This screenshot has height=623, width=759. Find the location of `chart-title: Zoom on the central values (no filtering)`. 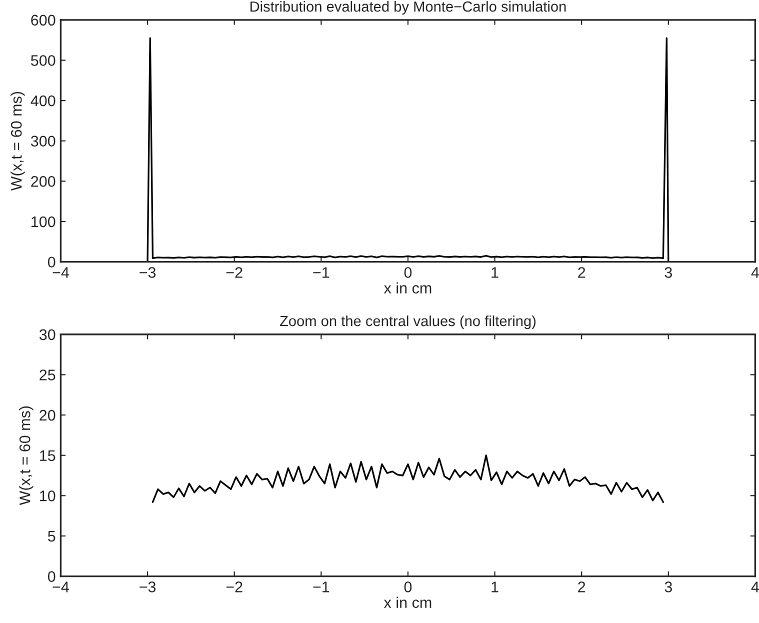

chart-title: Zoom on the central values (no filtering) is located at coordinates (408, 322).